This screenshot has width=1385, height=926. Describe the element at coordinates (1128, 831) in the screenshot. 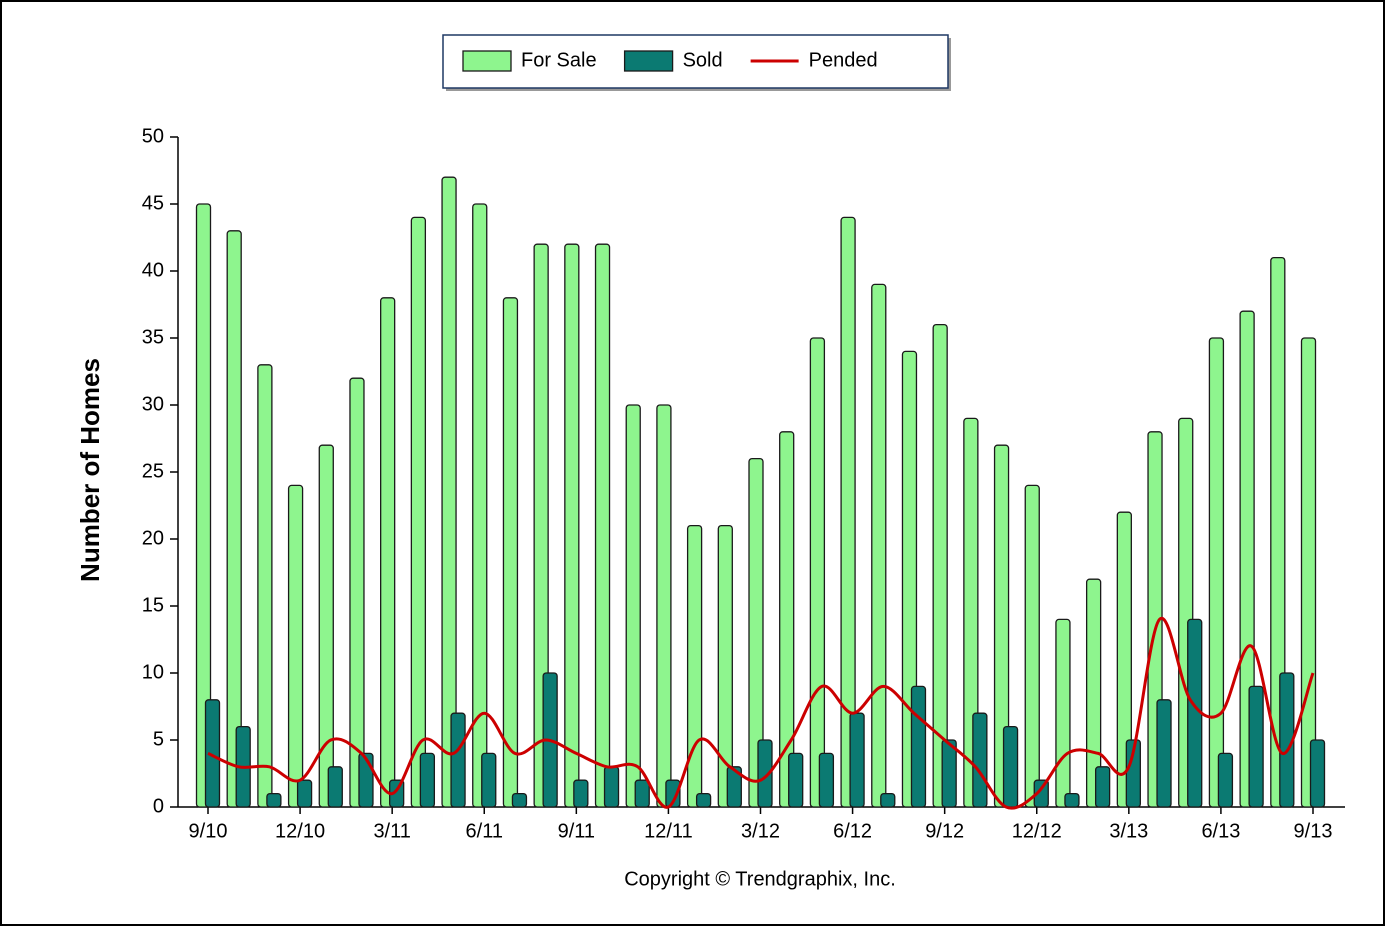

I see `x-tick-label: 3/13` at that location.